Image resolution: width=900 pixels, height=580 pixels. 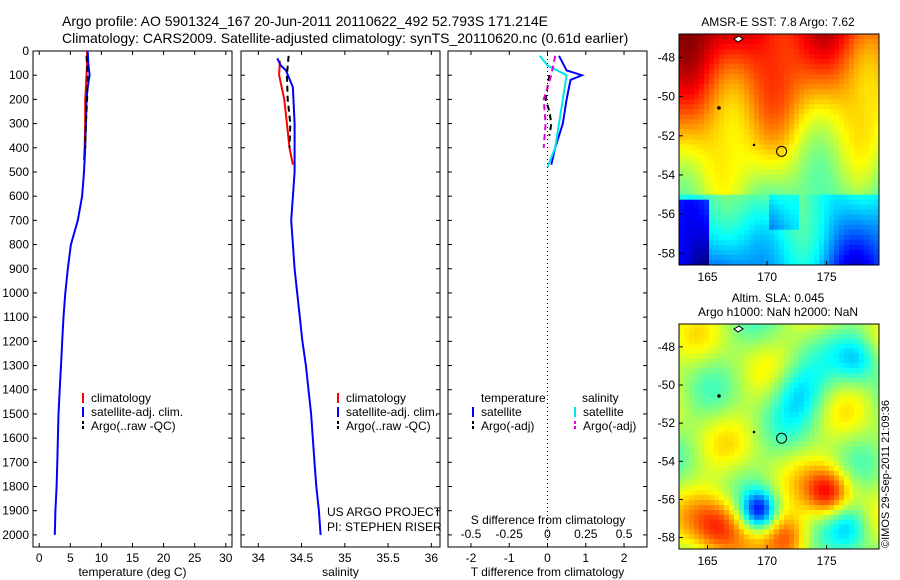 I want to click on map-latitude-label: -48, so click(x=667, y=57).